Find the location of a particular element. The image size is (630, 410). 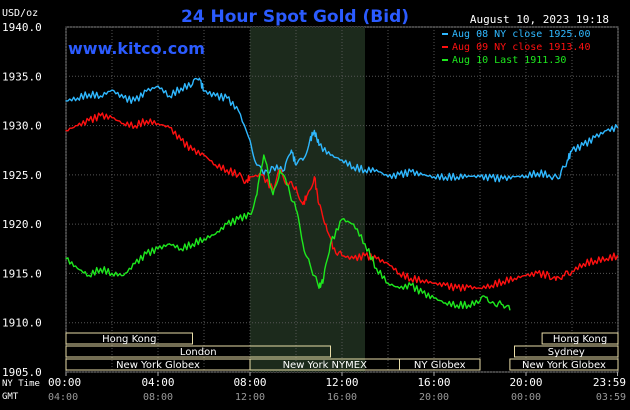

session-label: Hong Kong is located at coordinates (129, 339).